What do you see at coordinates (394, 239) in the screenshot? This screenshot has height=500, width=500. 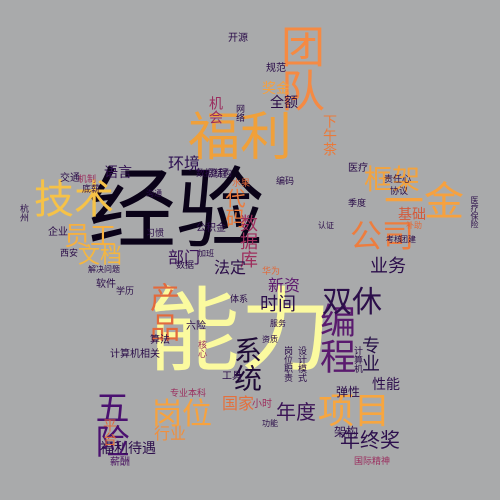 I see `word-kaohe: 考核` at bounding box center [394, 239].